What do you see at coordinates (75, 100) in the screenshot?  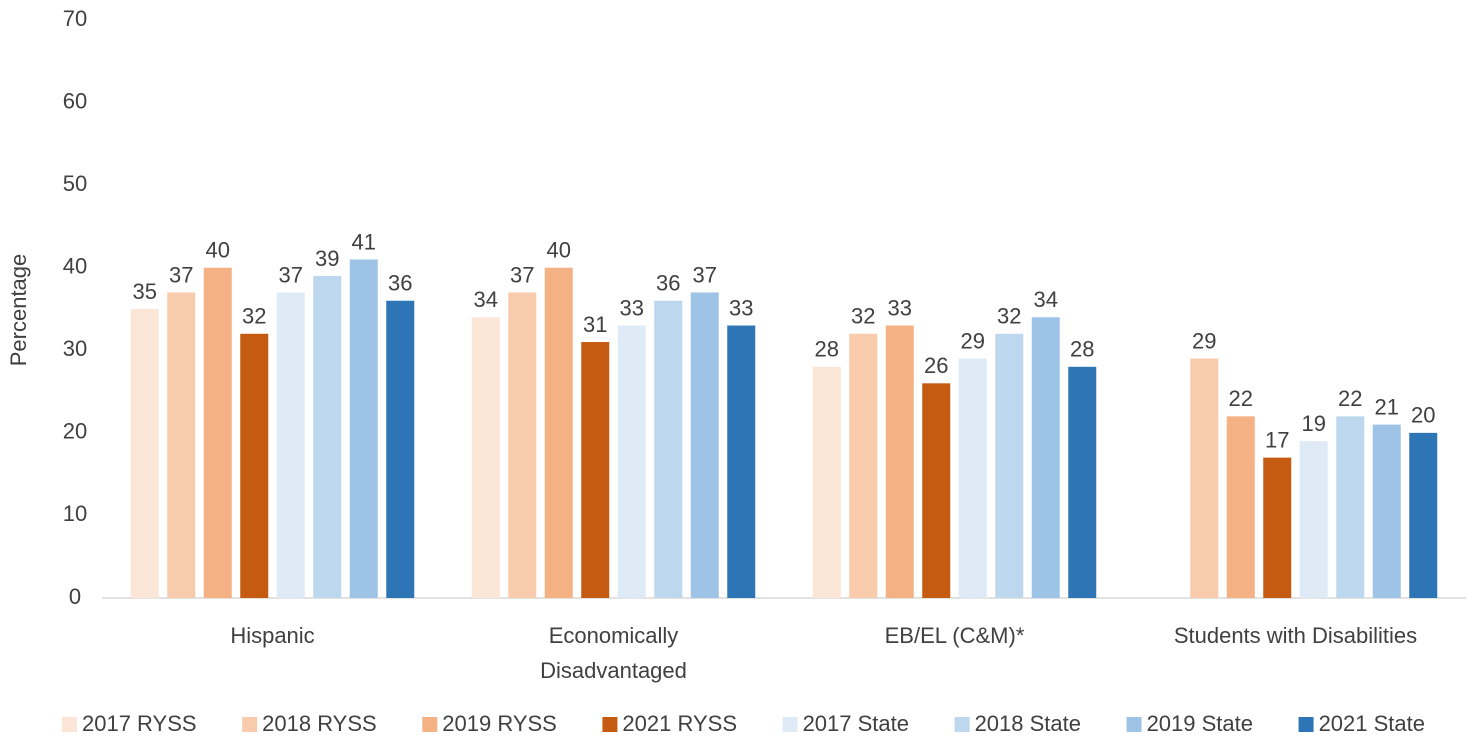 I see `y-tick-label: 60` at bounding box center [75, 100].